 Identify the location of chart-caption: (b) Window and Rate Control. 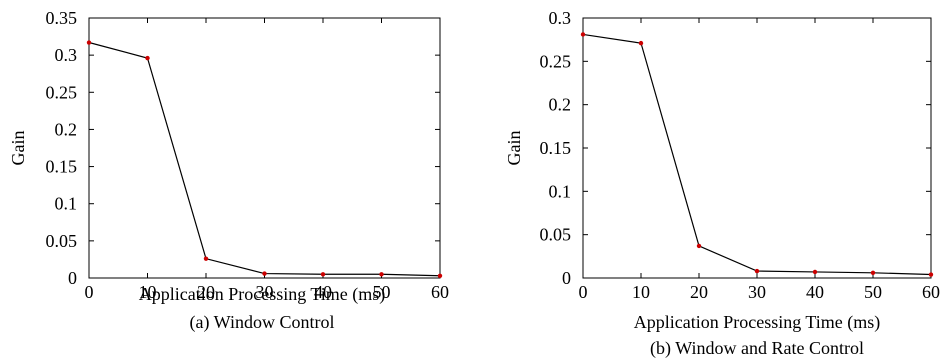
(757, 348).